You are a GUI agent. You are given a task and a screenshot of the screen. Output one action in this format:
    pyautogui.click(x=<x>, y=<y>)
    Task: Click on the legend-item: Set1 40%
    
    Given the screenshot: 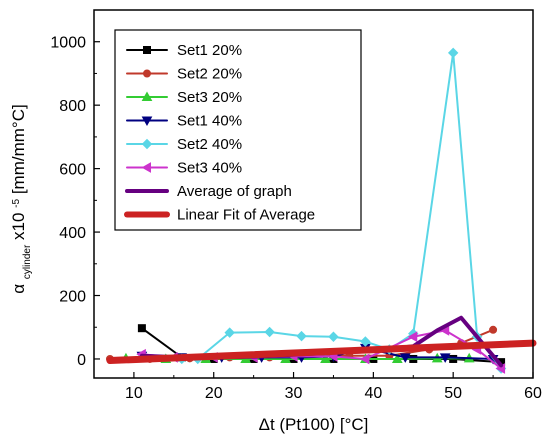 What is the action you would take?
    pyautogui.click(x=184, y=121)
    